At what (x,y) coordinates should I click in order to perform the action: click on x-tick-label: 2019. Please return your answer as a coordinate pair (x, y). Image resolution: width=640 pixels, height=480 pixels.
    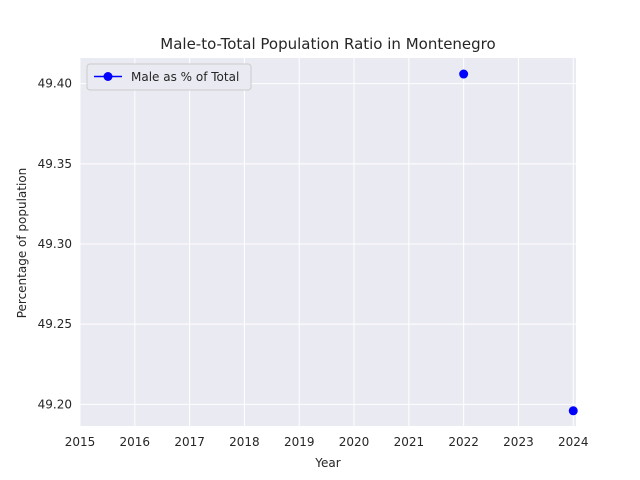
    Looking at the image, I should click on (299, 442).